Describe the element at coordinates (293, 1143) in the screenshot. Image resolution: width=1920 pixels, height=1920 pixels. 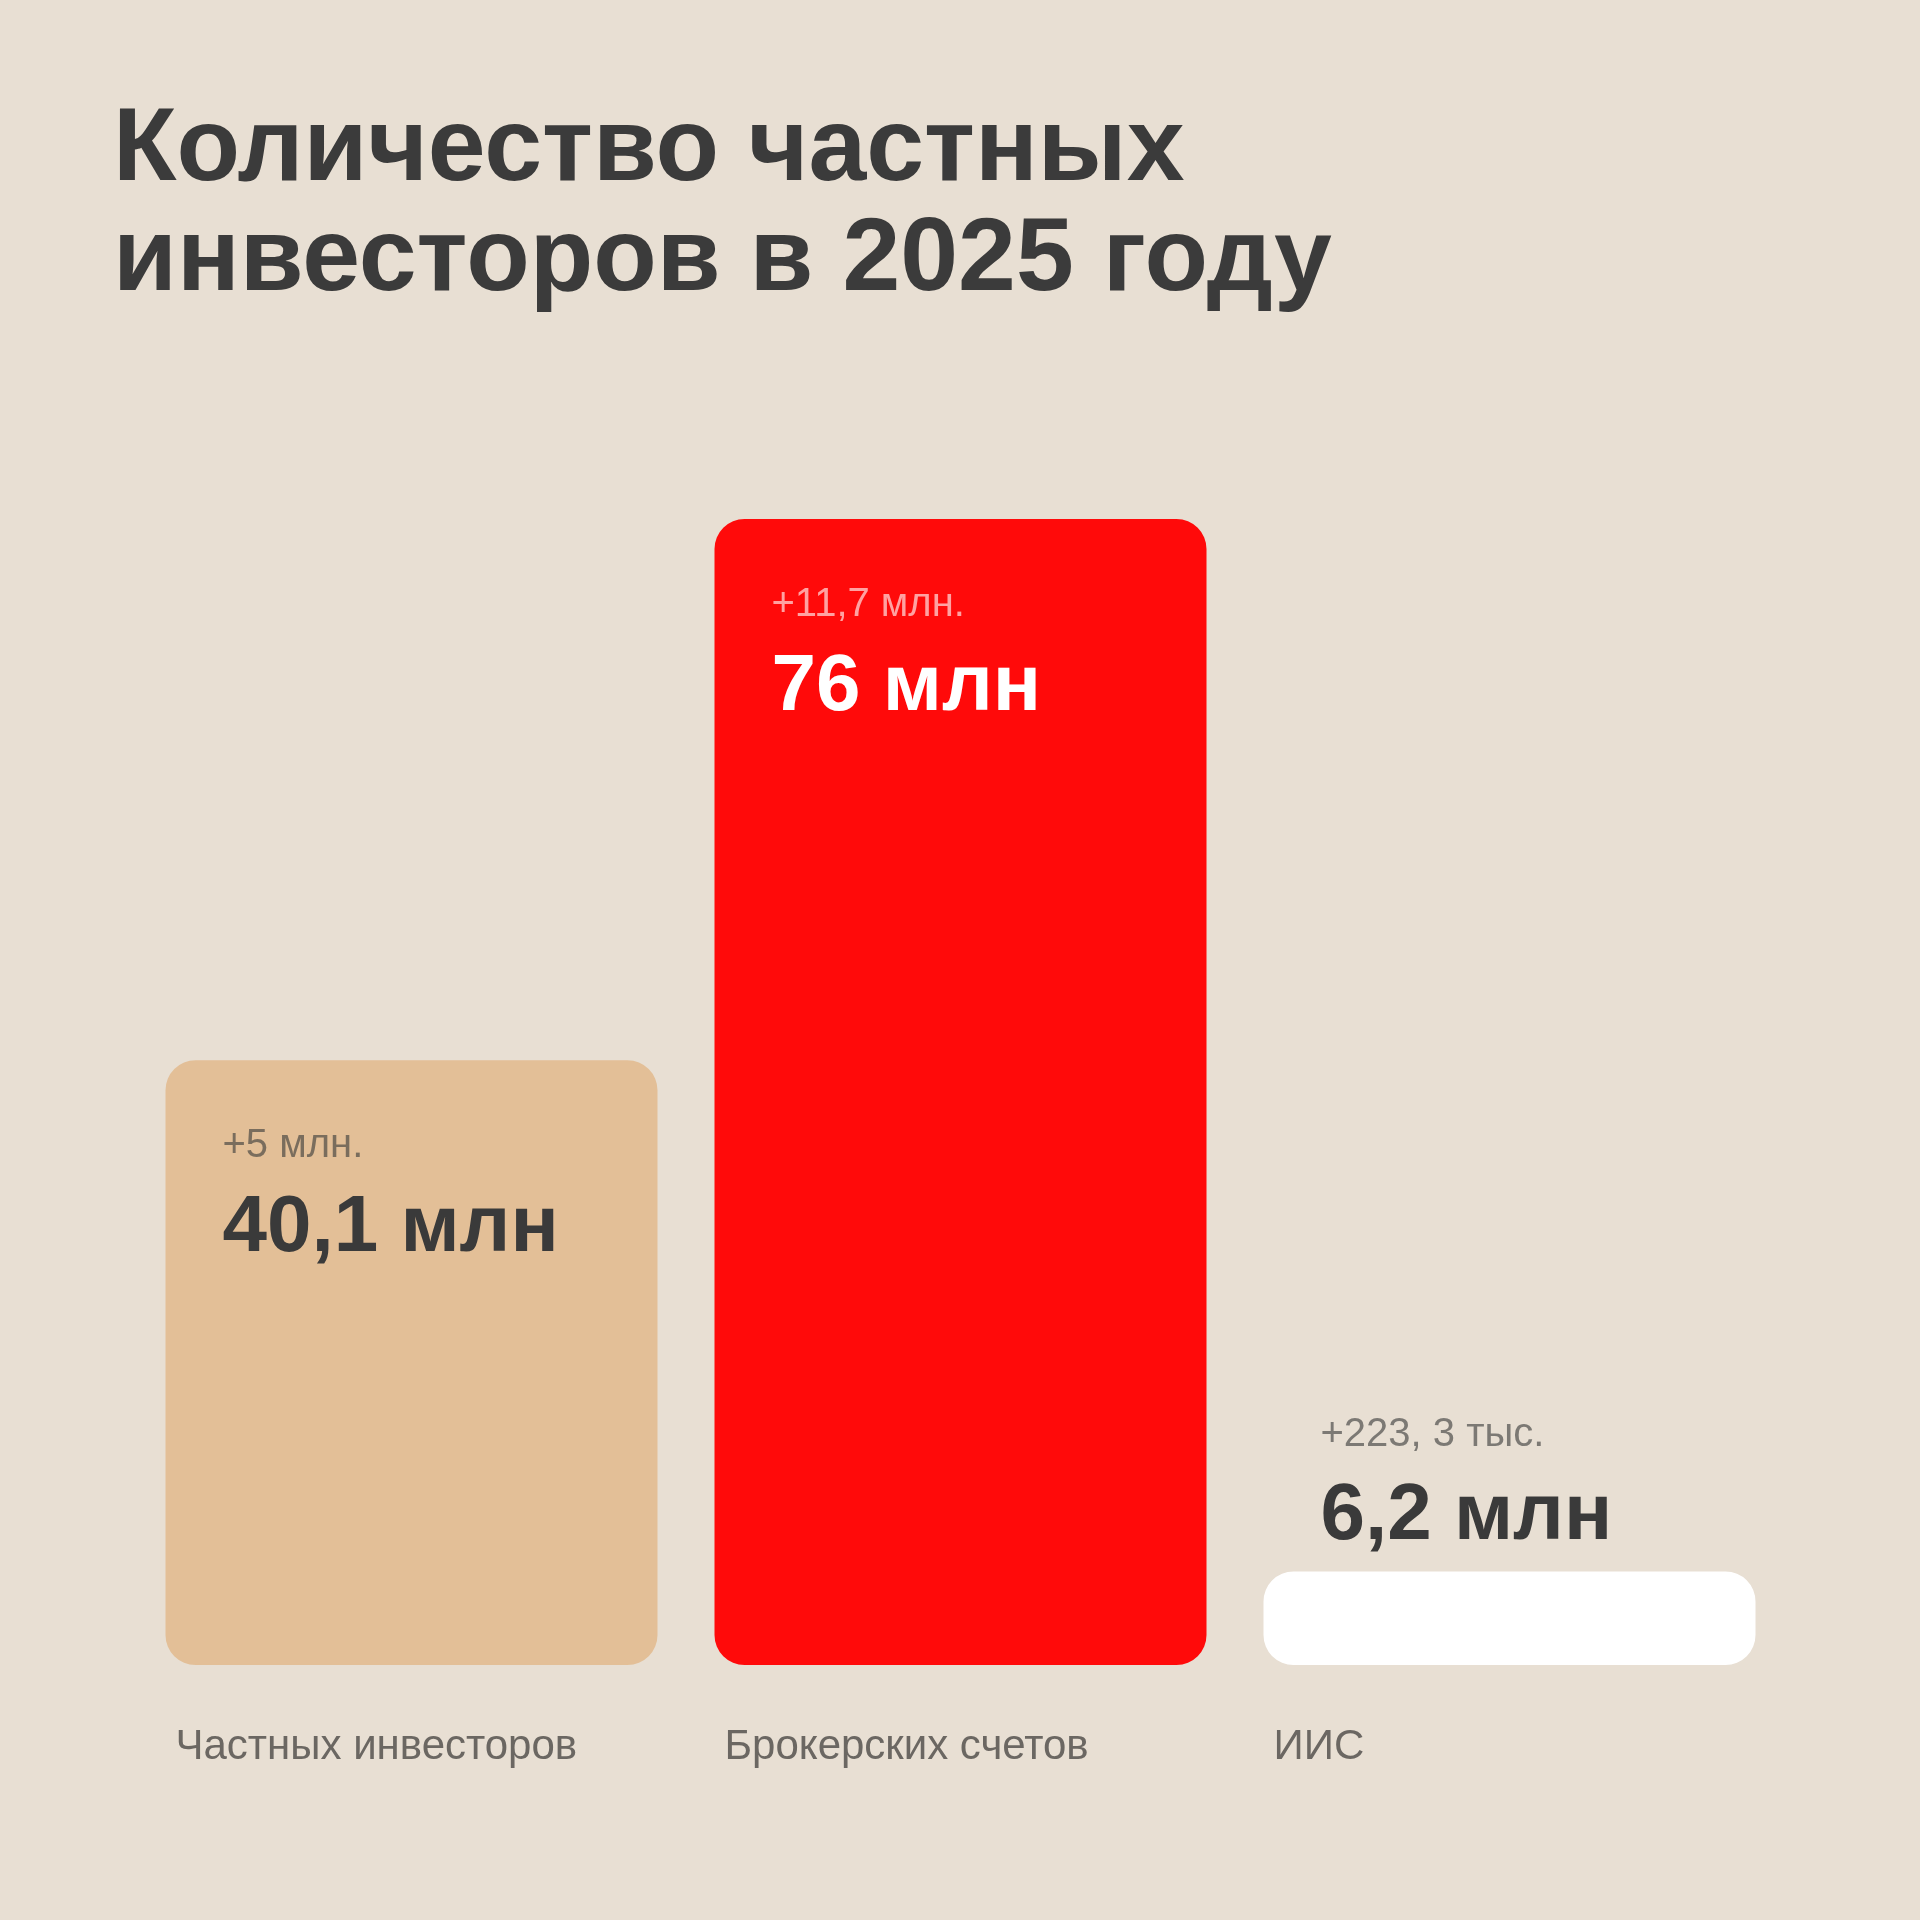
I see `annotation: +5 млн.` at that location.